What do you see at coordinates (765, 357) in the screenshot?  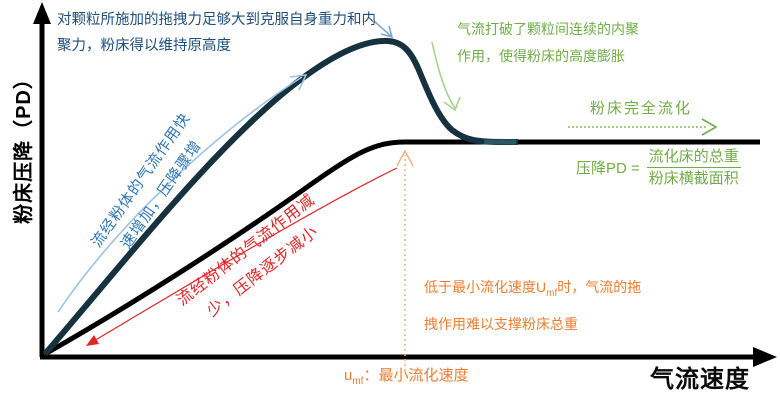 I see `x-axis-arrowhead-icon` at bounding box center [765, 357].